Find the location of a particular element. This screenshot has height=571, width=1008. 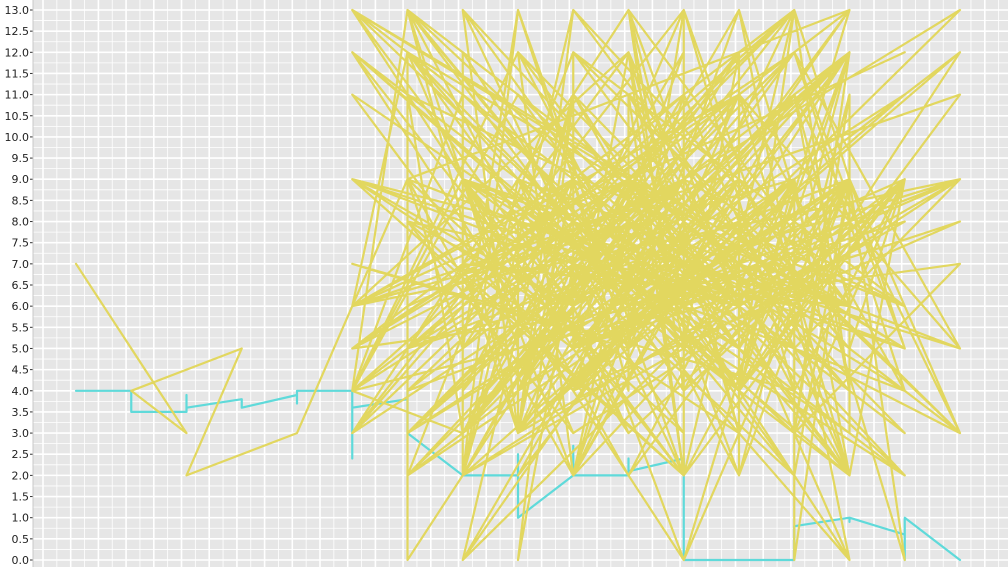

y-tick-label: 5.0 is located at coordinates (21, 348).